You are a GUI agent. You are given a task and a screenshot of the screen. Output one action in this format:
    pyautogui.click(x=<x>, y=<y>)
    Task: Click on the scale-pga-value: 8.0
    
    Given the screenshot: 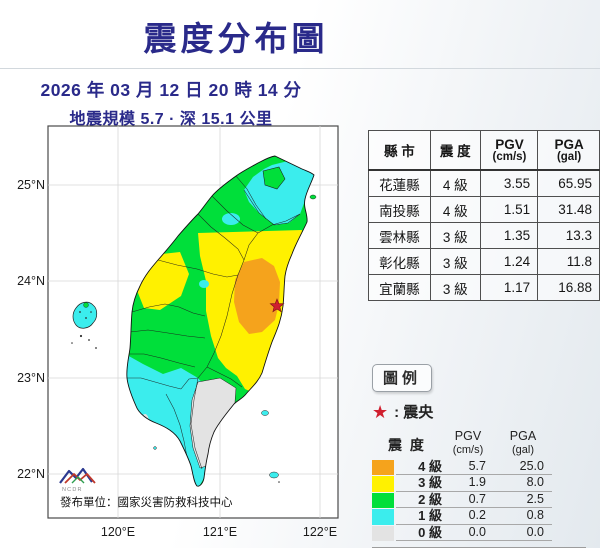 What is the action you would take?
    pyautogui.click(x=523, y=483)
    